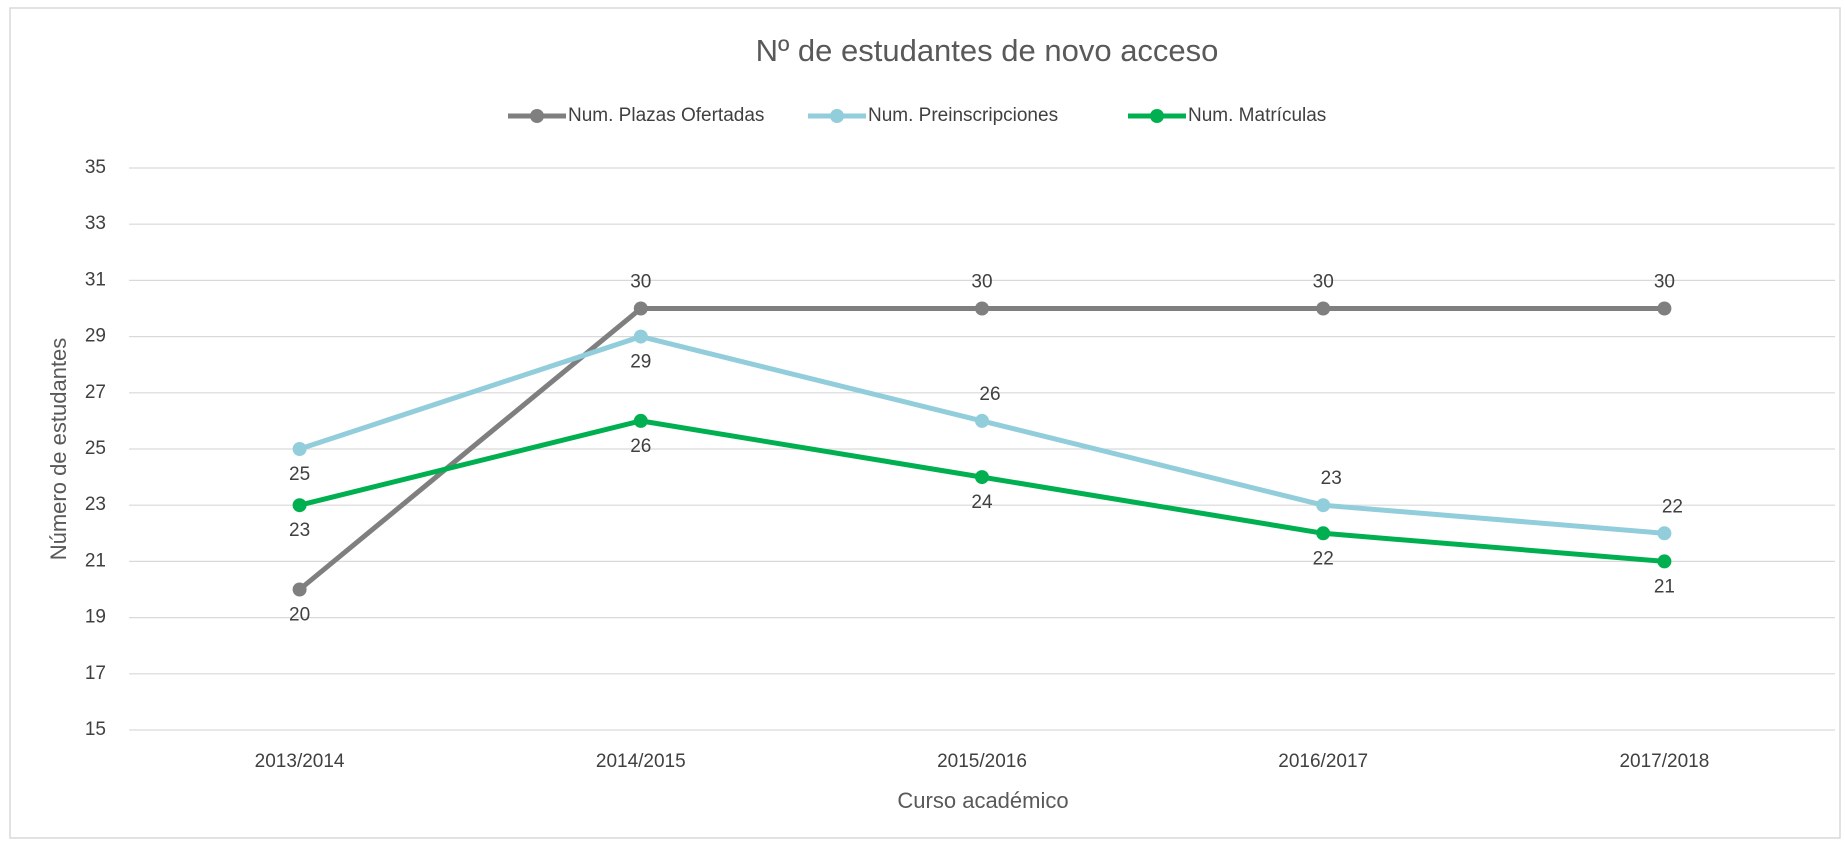  I want to click on y-tick-label: 15, so click(95, 729).